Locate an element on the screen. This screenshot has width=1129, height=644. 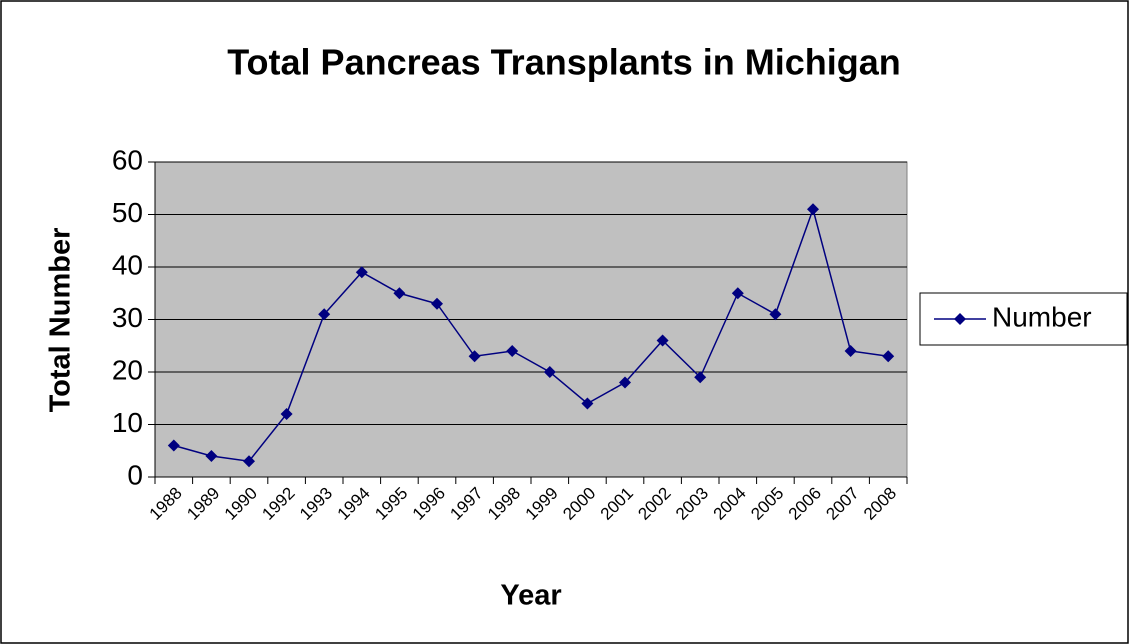
legend-label: Number is located at coordinates (1042, 316).